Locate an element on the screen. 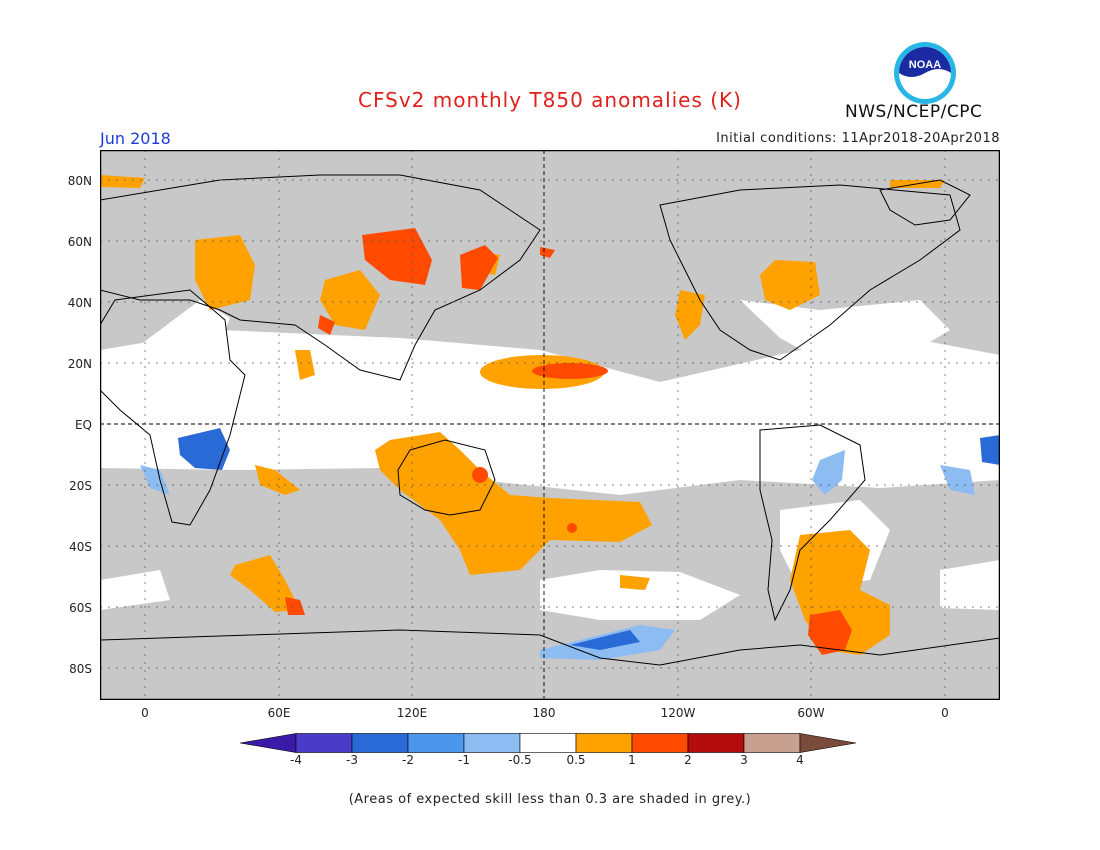  colorbar-label: -3 is located at coordinates (352, 760).